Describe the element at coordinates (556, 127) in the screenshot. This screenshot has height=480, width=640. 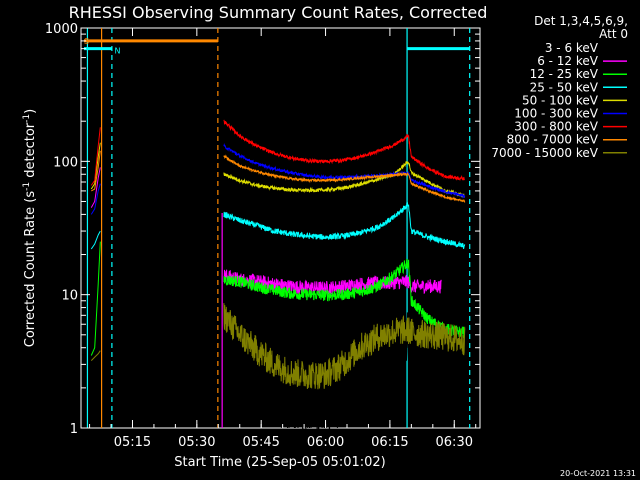
I see `legend-label-6: 300 - 800 keV` at that location.